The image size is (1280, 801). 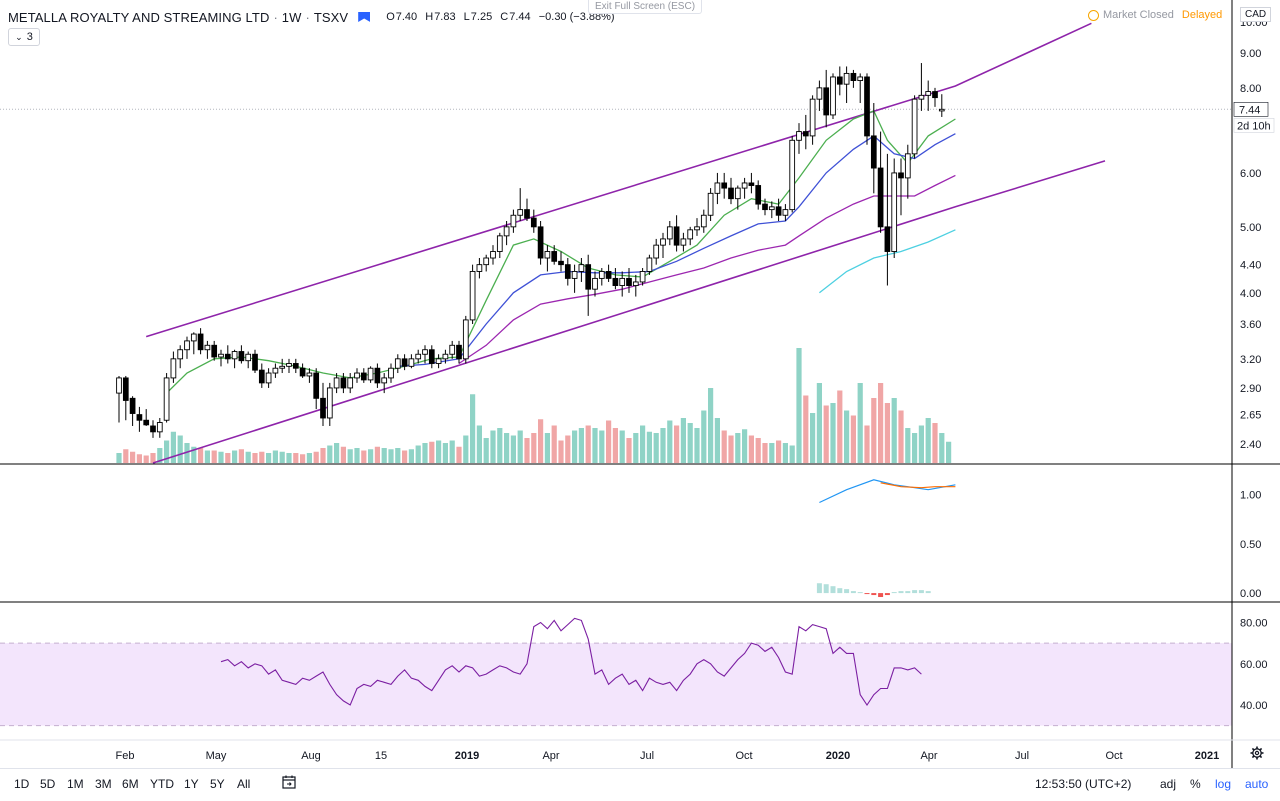 What do you see at coordinates (1250, 445) in the screenshot?
I see `price-tick-label: 2.40` at bounding box center [1250, 445].